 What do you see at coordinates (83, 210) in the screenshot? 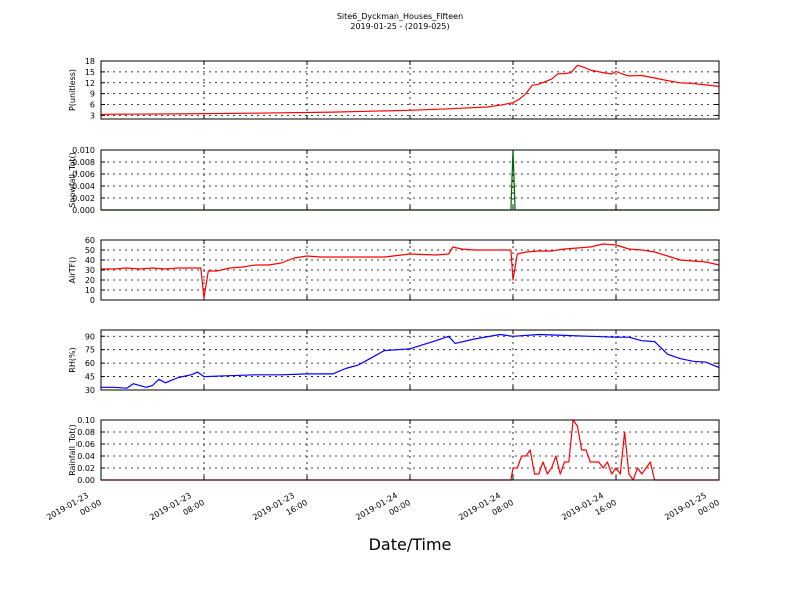
I see `y-tick-label: 0.000` at bounding box center [83, 210].